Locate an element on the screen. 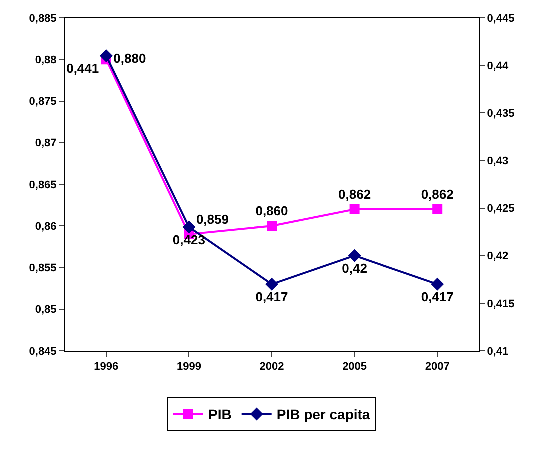  y2-tick-label: 0,42 is located at coordinates (498, 256).